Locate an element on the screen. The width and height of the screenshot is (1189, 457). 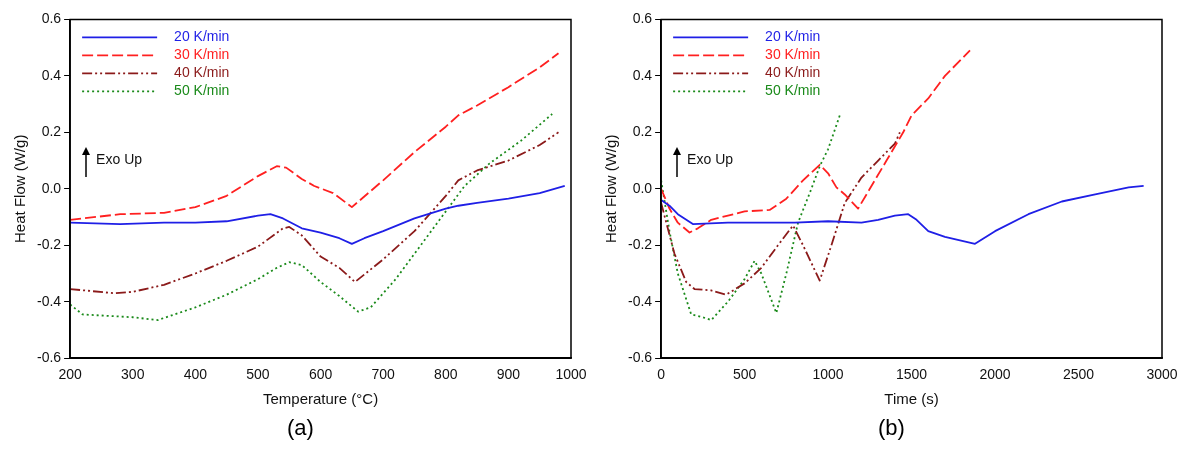
x-axis-title: Time (s) is located at coordinates (911, 399).